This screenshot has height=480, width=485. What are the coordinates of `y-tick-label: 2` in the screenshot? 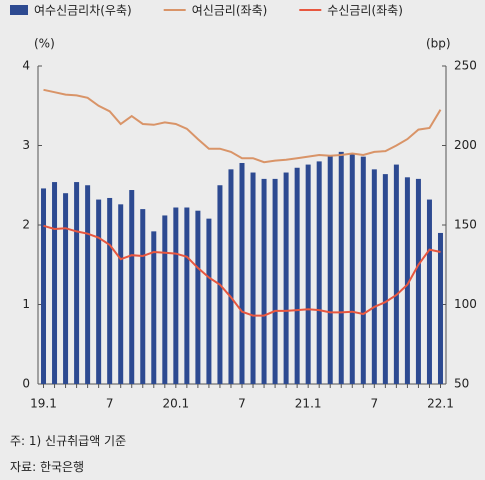 It's located at (26, 225).